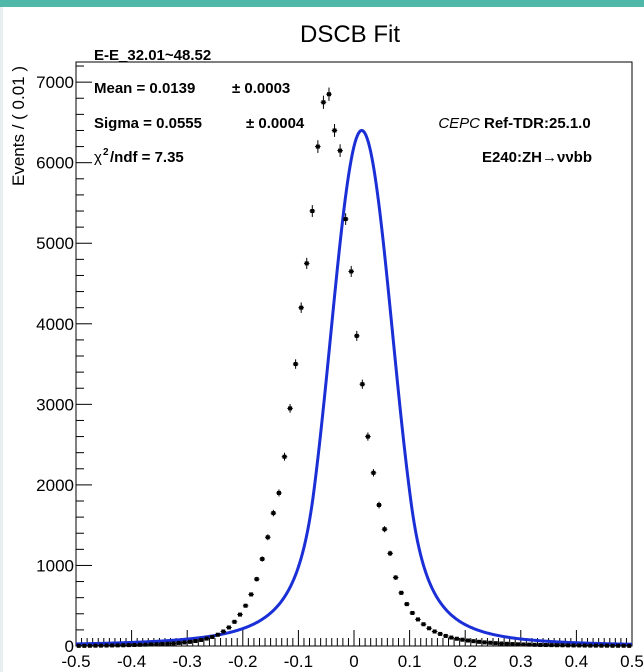 The height and width of the screenshot is (672, 644). Describe the element at coordinates (537, 157) in the screenshot. I see `process-label: E240:ZH→ννbb` at that location.